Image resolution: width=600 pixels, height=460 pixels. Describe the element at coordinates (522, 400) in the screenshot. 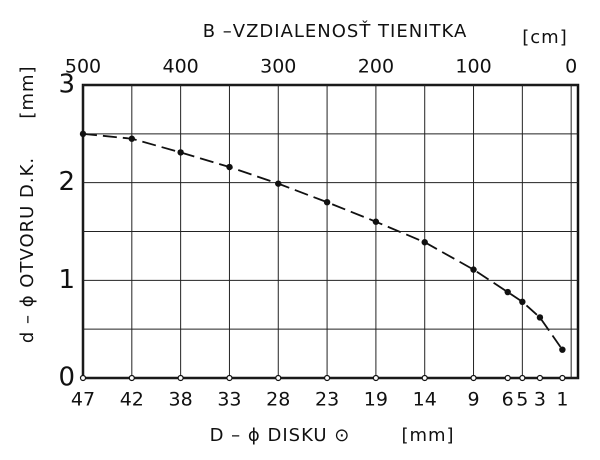

I see `bottom-tick-label: 5` at that location.